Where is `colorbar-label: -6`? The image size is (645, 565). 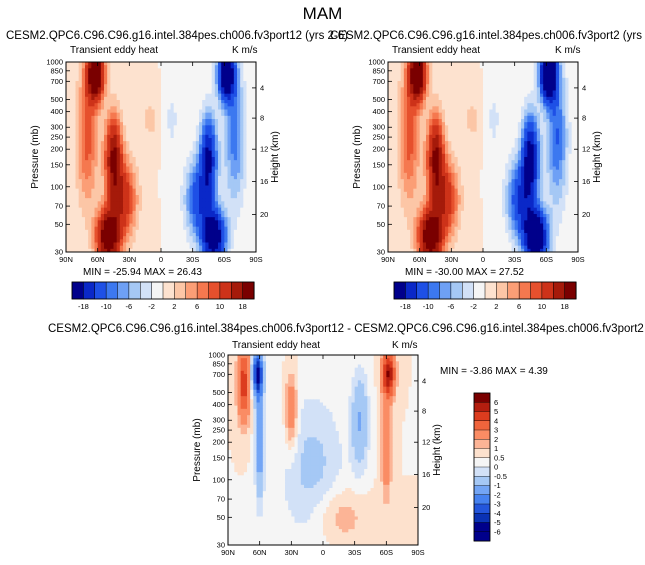 colorbar-label: -6 is located at coordinates (497, 531).